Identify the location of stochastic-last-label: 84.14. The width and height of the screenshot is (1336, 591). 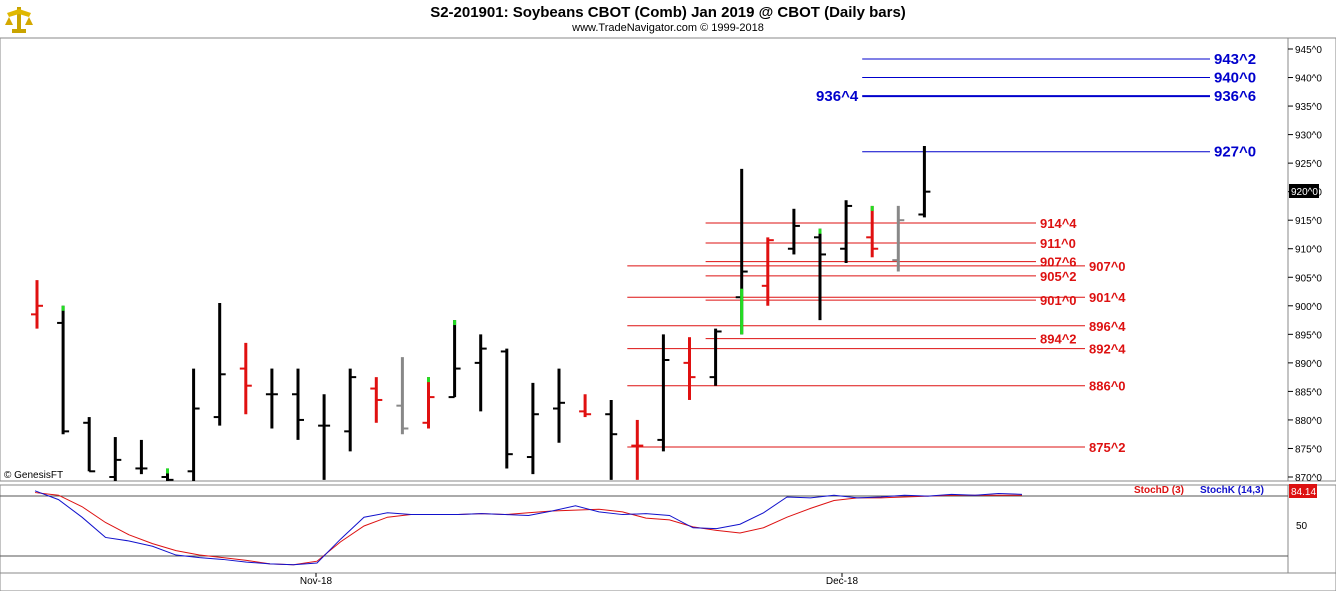
(1303, 492).